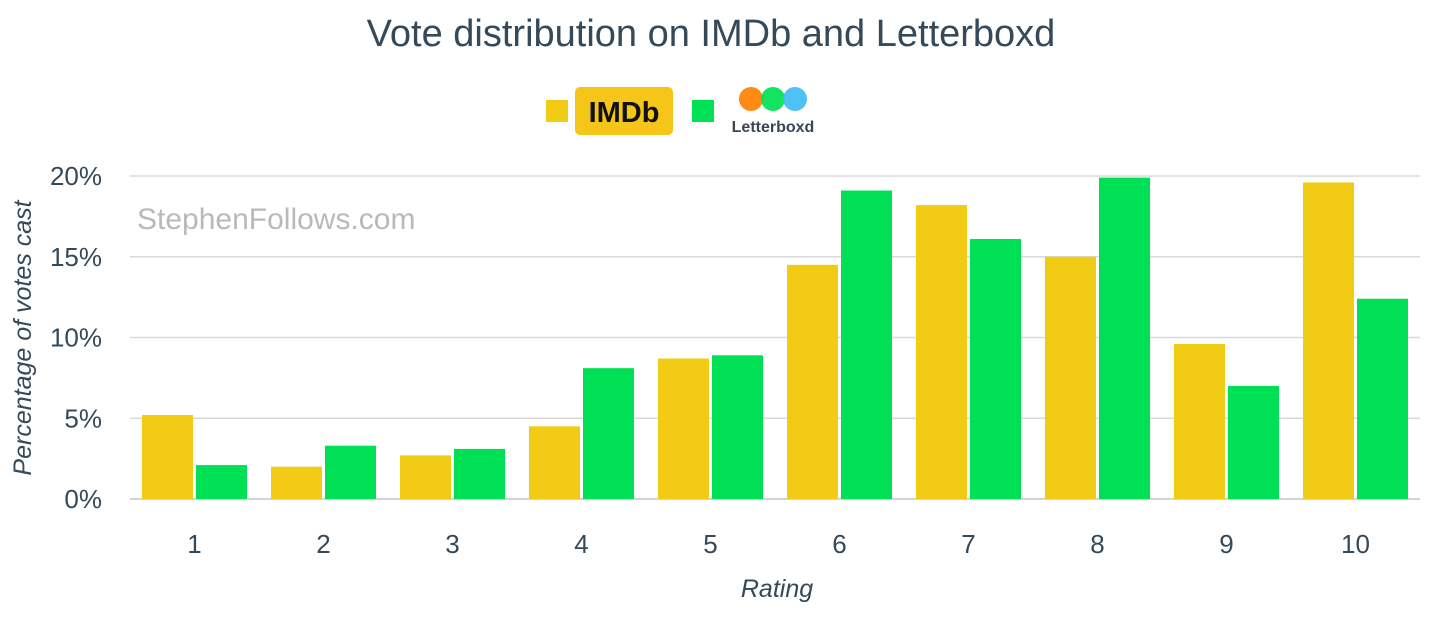 This screenshot has height=618, width=1456. What do you see at coordinates (1328, 340) in the screenshot?
I see `bar-imdb-rating-10: IMDb 10: 19.6%` at bounding box center [1328, 340].